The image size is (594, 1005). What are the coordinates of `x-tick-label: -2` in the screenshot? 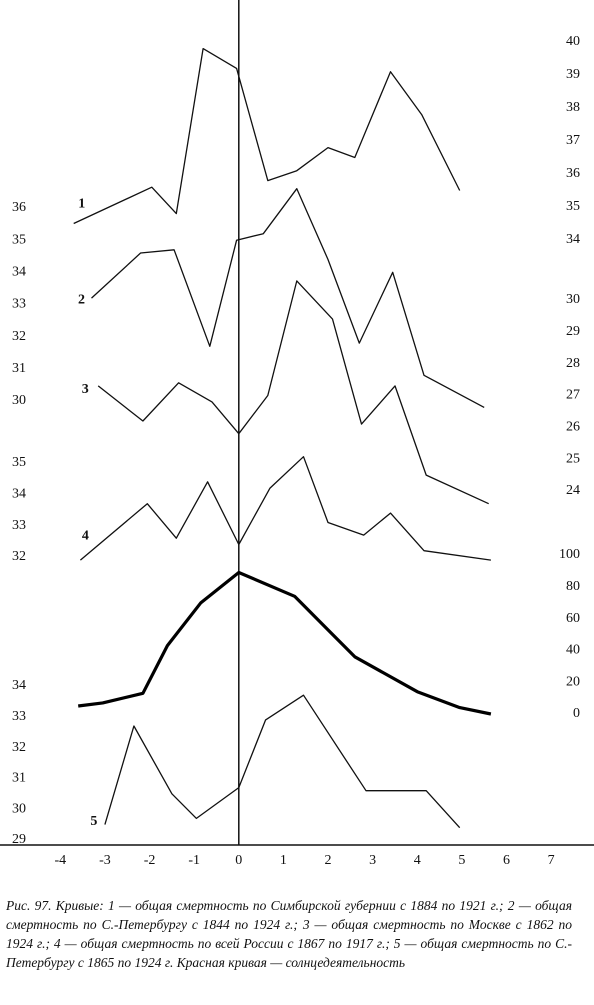 It's located at (150, 860).